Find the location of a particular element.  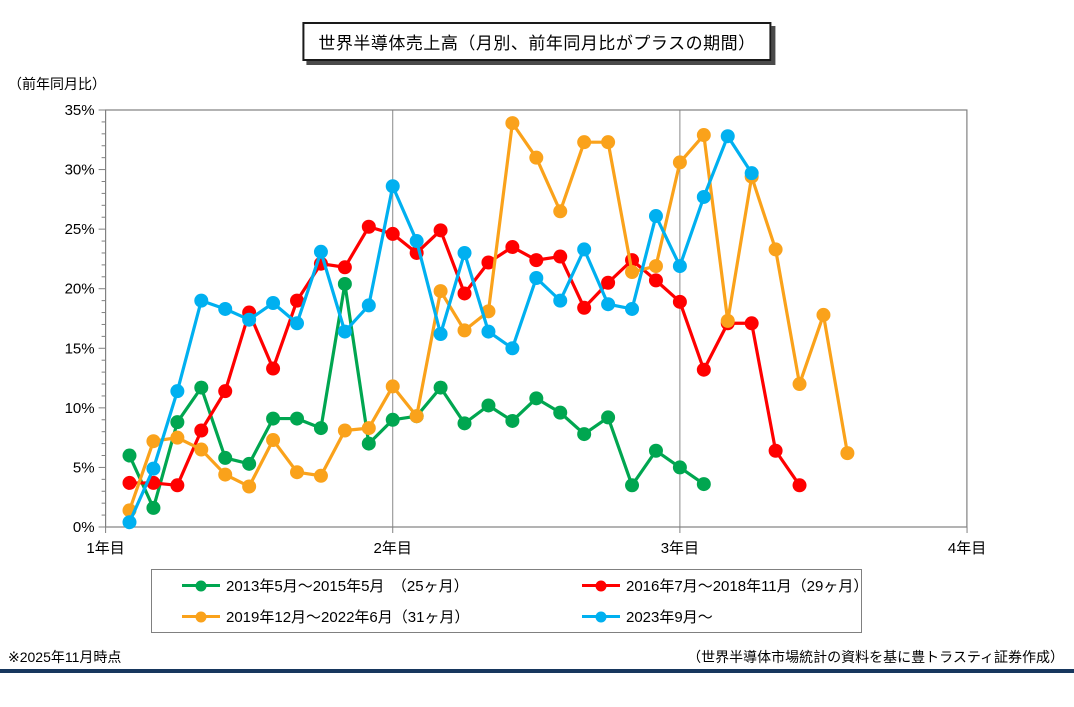

y-tick-label: 15% is located at coordinates (80, 348).